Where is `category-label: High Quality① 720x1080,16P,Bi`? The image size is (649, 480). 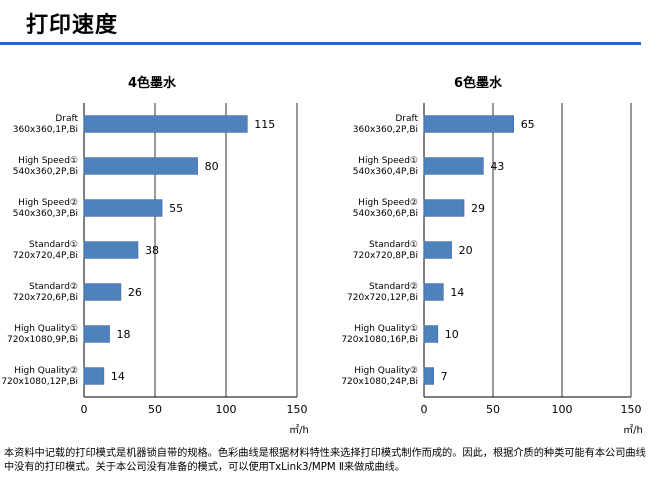
category-label: High Quality① 720x1080,16P,Bi is located at coordinates (379, 334).